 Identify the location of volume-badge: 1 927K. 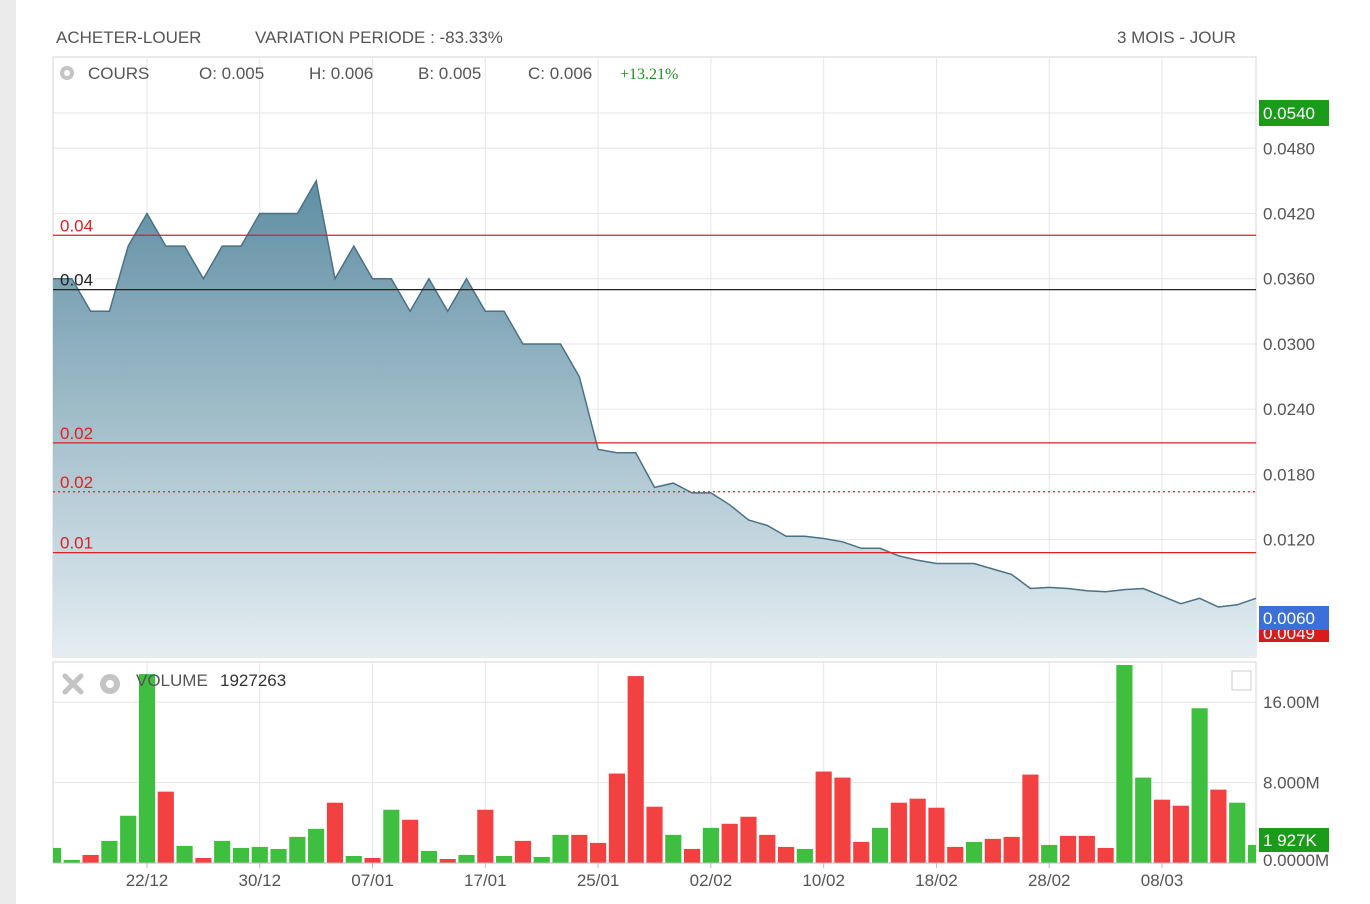
(1294, 840).